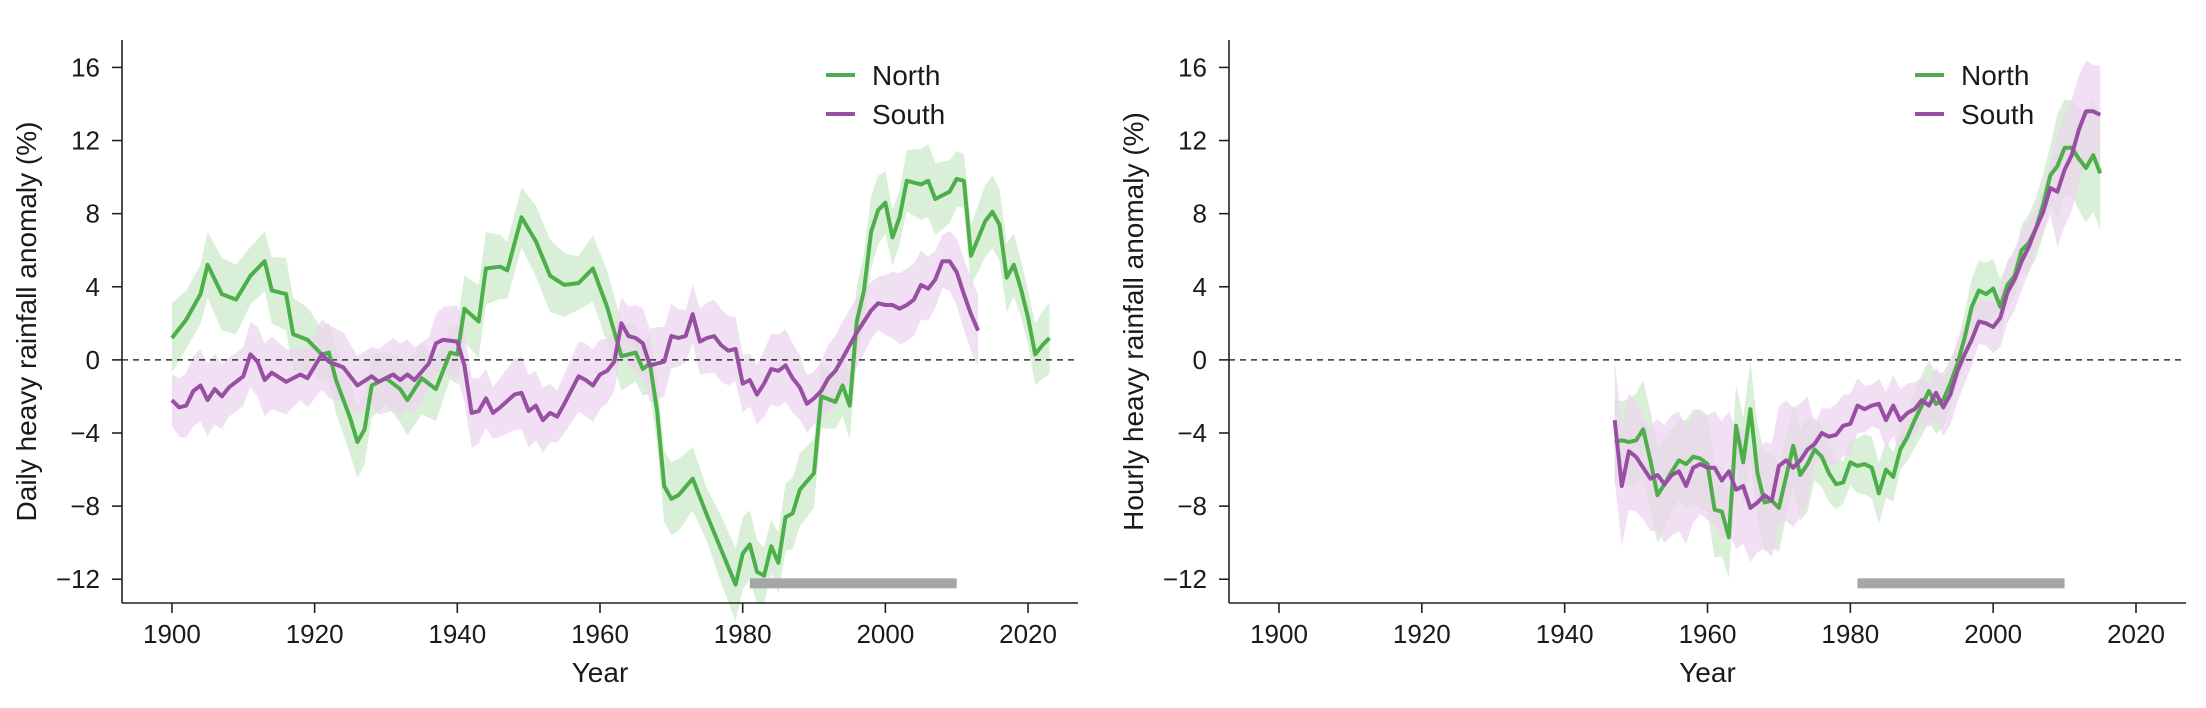  I want to click on y-axis-label: Hourly heavy rainfall anomaly (%), so click(1133, 321).